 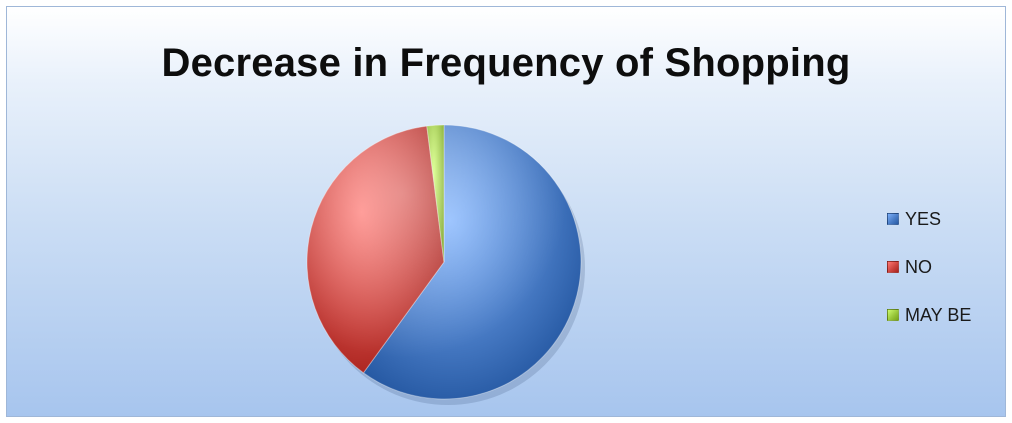 I want to click on legend-label-no: NO, so click(x=918, y=266).